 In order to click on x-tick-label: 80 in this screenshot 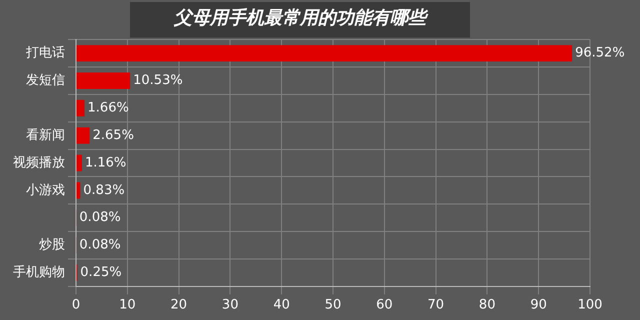, I will do `click(487, 305)`.